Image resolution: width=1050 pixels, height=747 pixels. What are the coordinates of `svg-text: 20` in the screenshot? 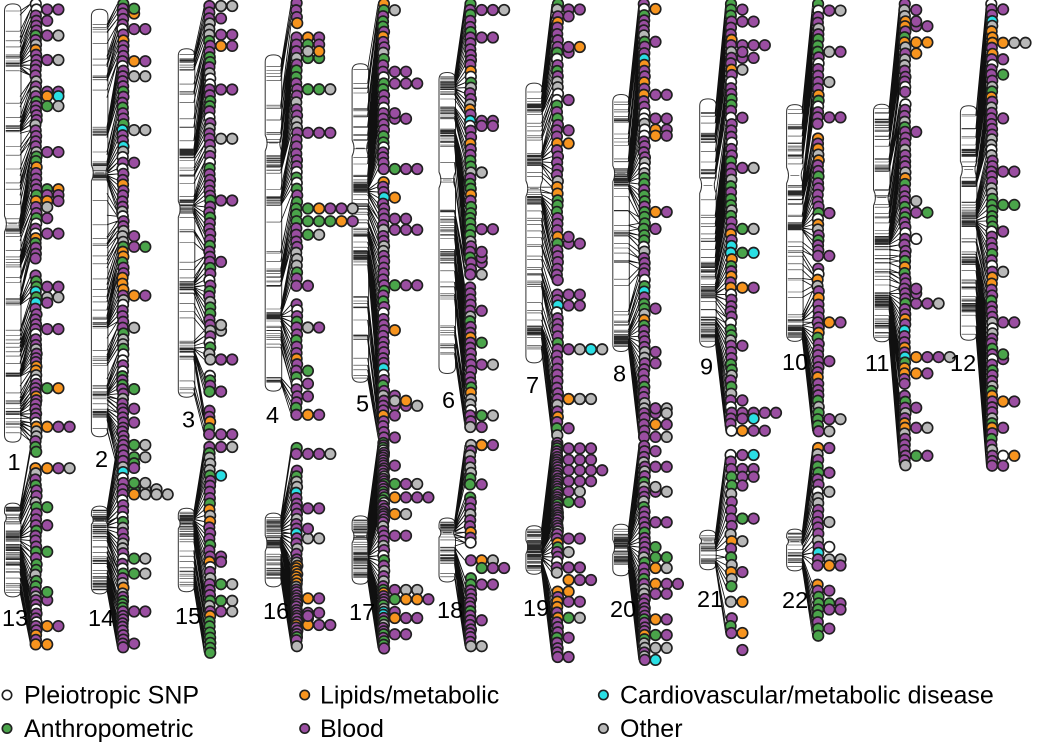 It's located at (623, 609).